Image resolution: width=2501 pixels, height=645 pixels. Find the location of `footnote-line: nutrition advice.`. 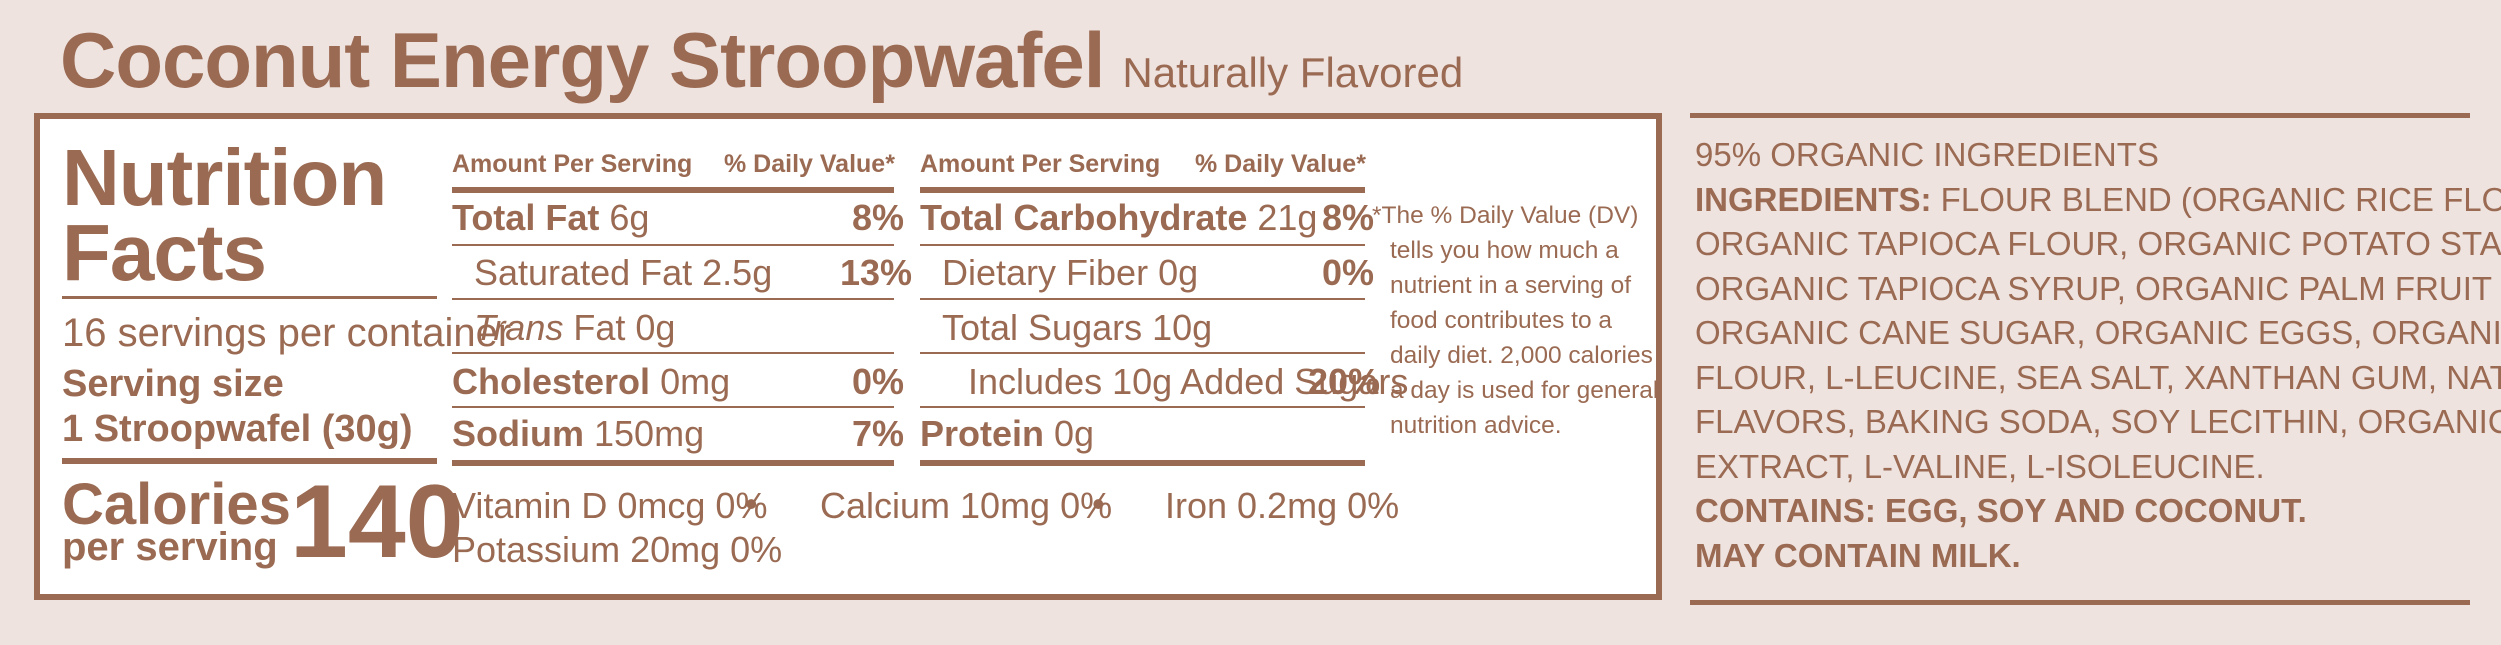

footnote-line: nutrition advice. is located at coordinates (1476, 425).